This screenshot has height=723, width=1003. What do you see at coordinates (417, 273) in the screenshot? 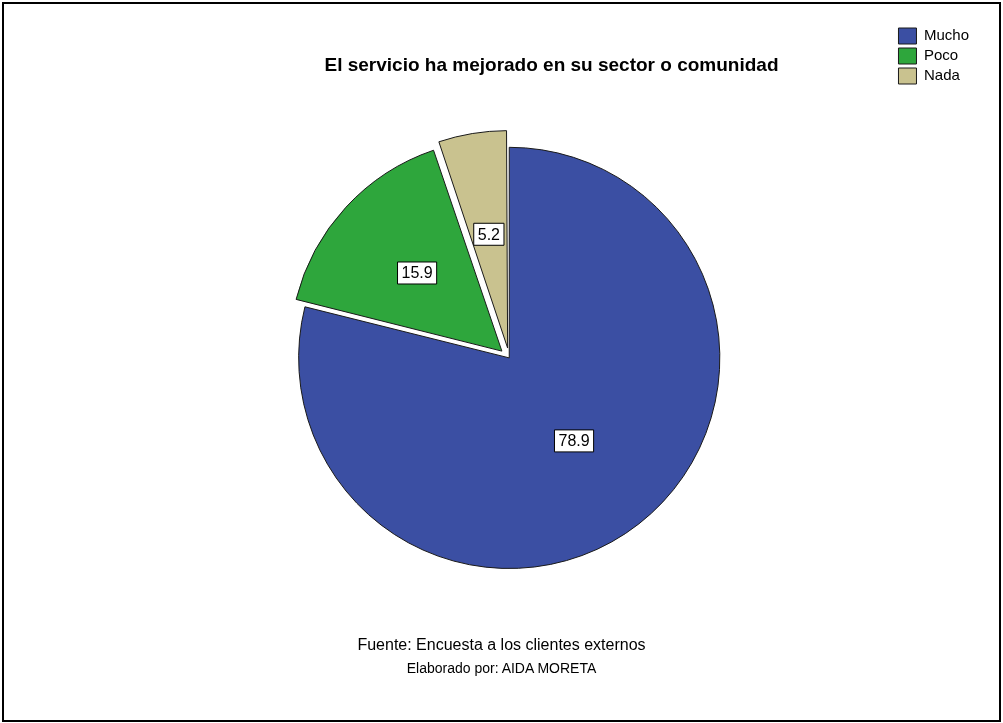
I see `data-label: 15.9` at bounding box center [417, 273].